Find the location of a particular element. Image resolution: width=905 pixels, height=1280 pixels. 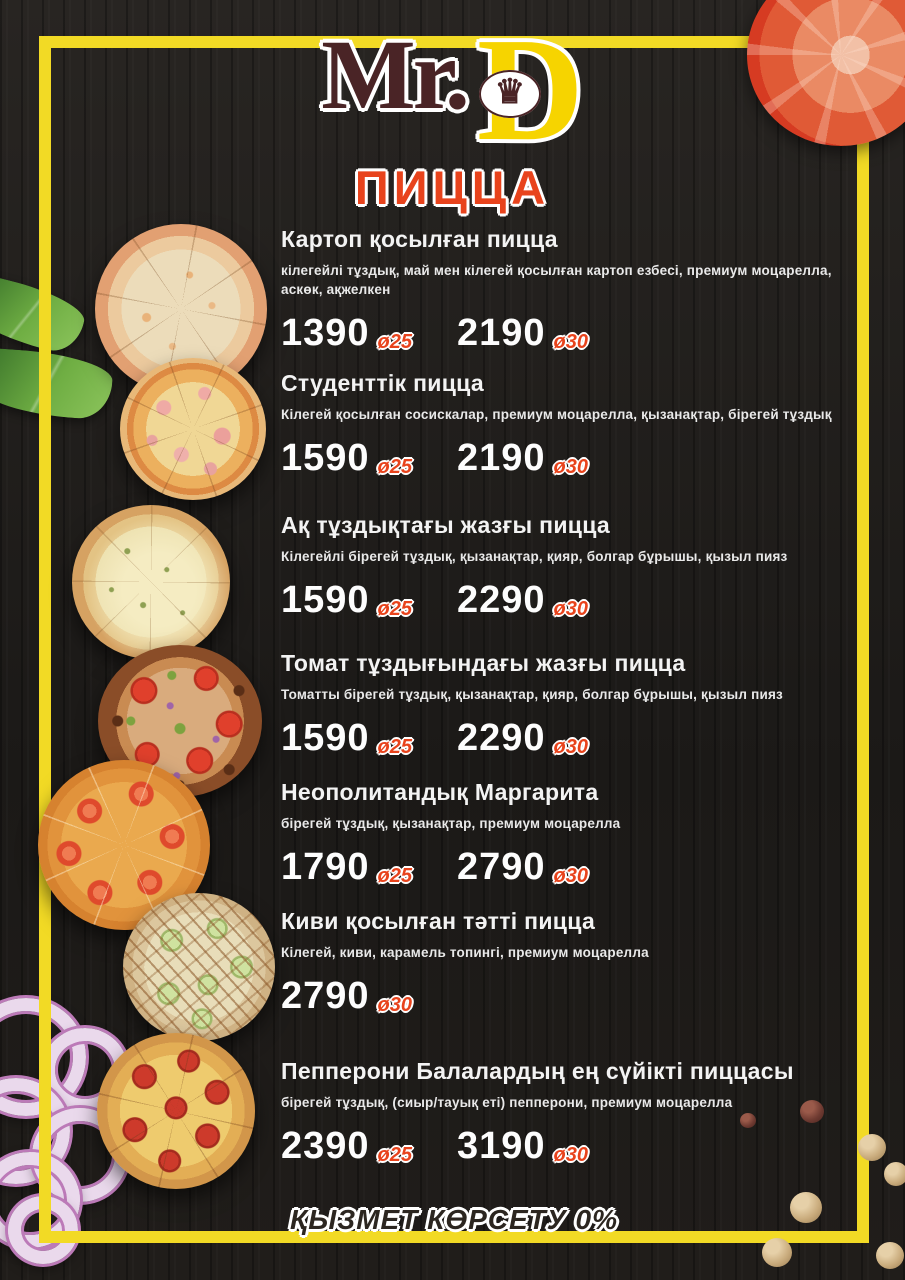

price-row: 1390 ø25 2190 ø30 is located at coordinates (559, 333).